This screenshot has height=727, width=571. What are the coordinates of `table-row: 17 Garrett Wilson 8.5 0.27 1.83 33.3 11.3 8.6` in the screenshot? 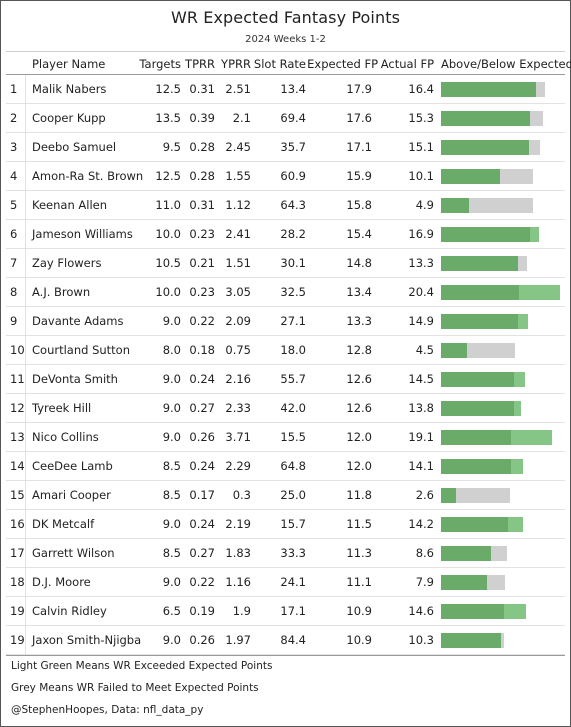 It's located at (285, 553).